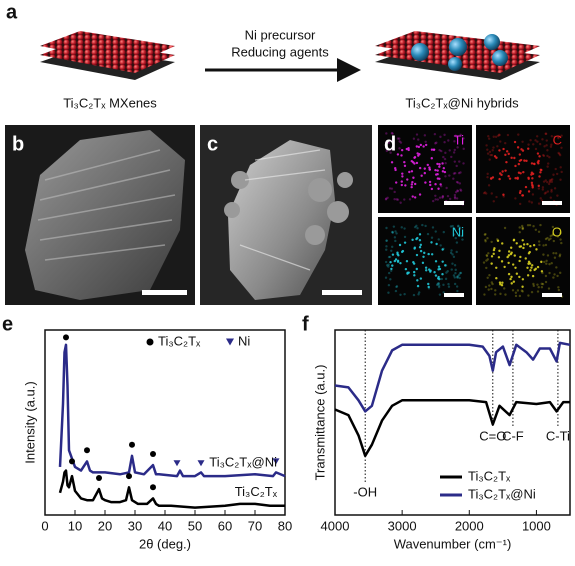  Describe the element at coordinates (230, 342) in the screenshot. I see `legend-symbol` at that location.